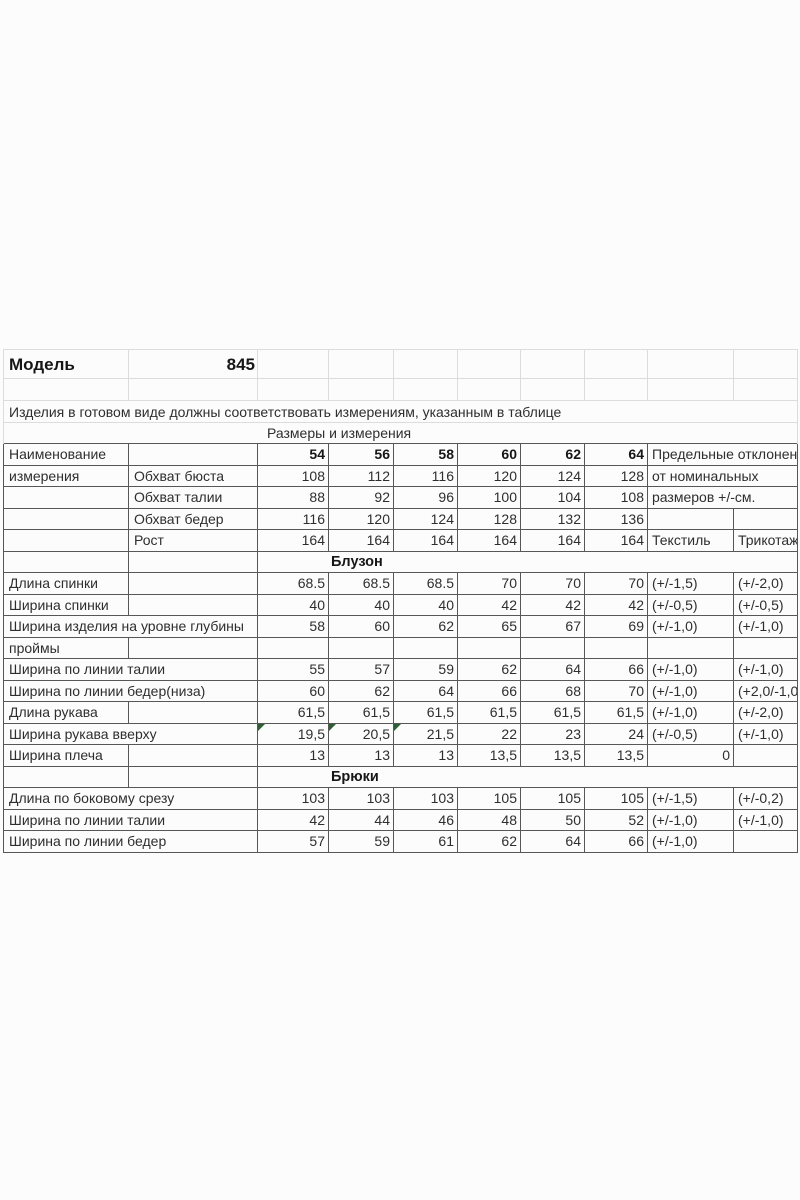 The image size is (800, 1200). Describe the element at coordinates (489, 819) in the screenshot. I see `size-value: 48` at that location.